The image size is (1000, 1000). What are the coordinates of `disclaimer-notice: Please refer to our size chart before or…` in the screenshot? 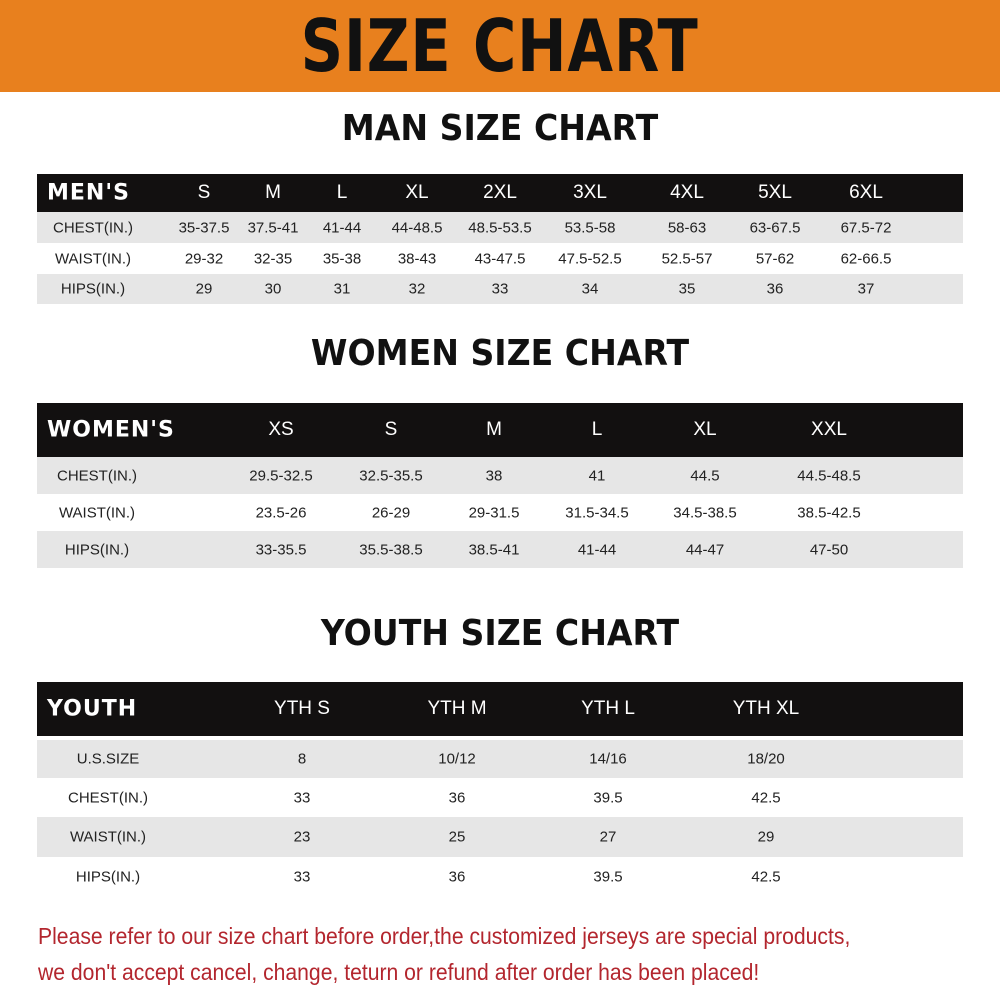 It's located at (461, 954).